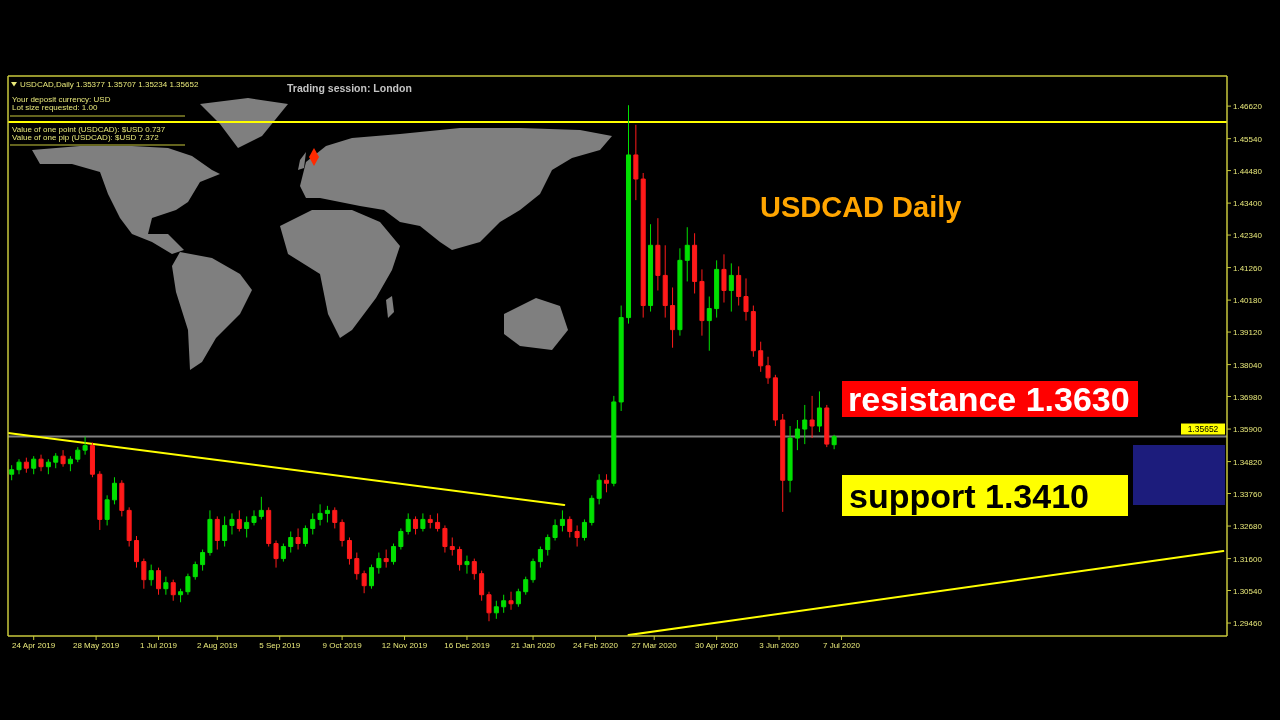  What do you see at coordinates (842, 645) in the screenshot?
I see `x-tick-label: 7 Jul 2020` at bounding box center [842, 645].